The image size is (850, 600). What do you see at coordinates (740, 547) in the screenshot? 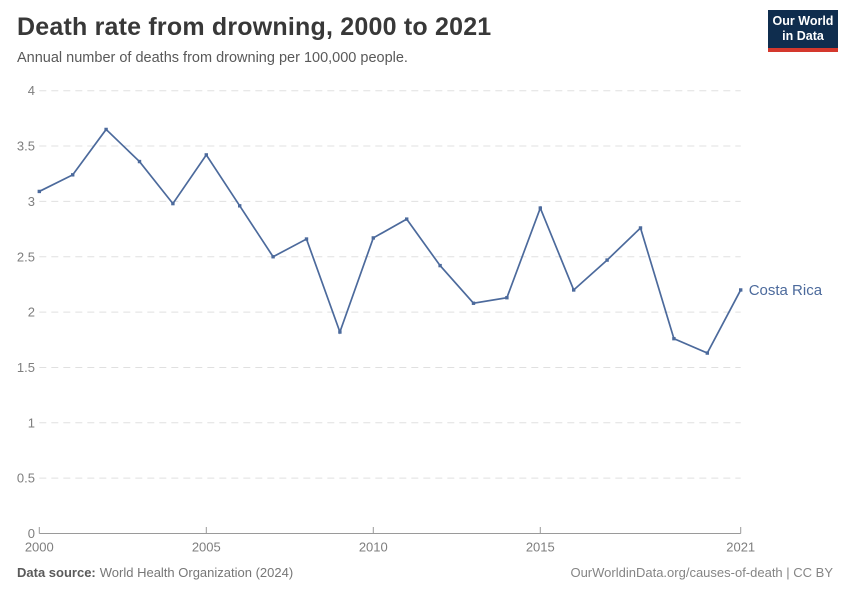
I see `x-axis-tick-label: 2021` at bounding box center [740, 547].